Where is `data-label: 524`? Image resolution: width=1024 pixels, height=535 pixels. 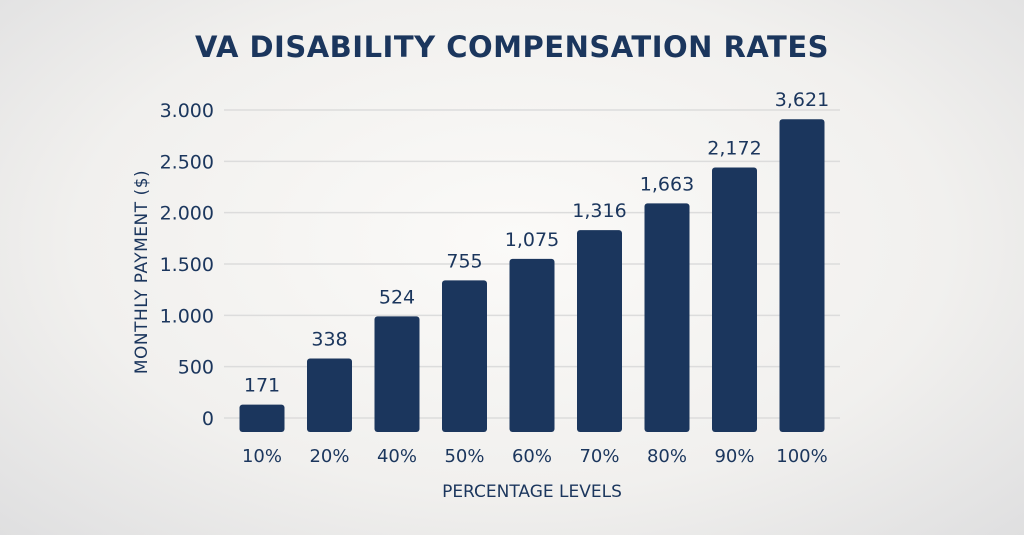
data-label: 524 is located at coordinates (397, 297).